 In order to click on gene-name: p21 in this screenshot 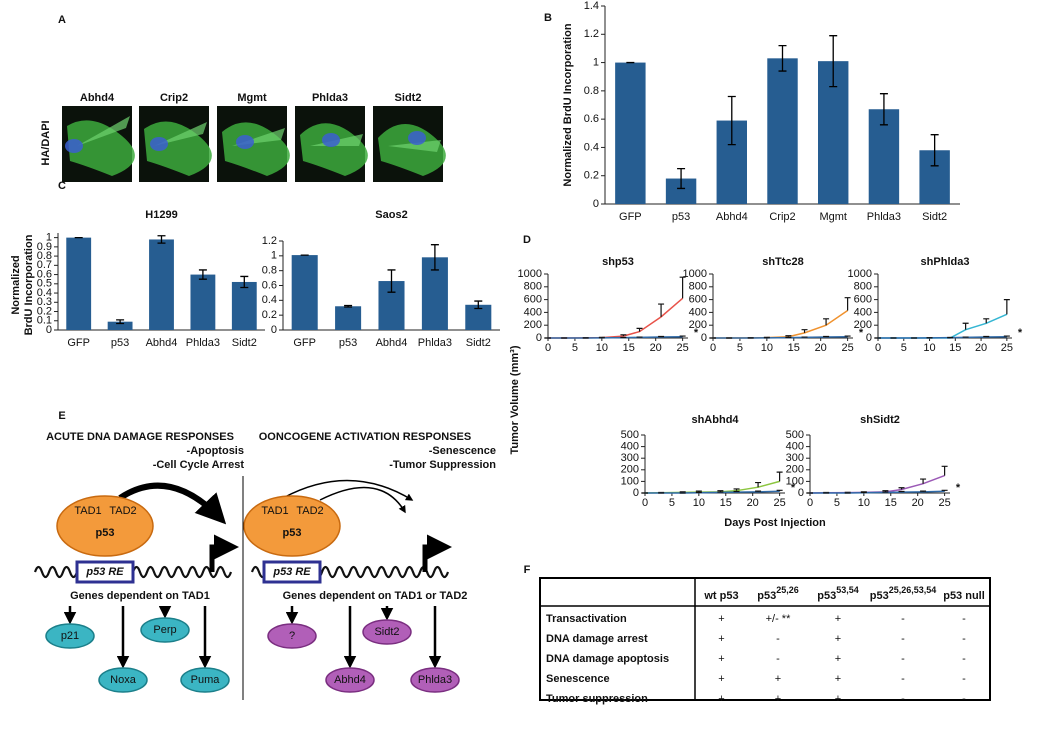, I will do `click(70, 636)`.